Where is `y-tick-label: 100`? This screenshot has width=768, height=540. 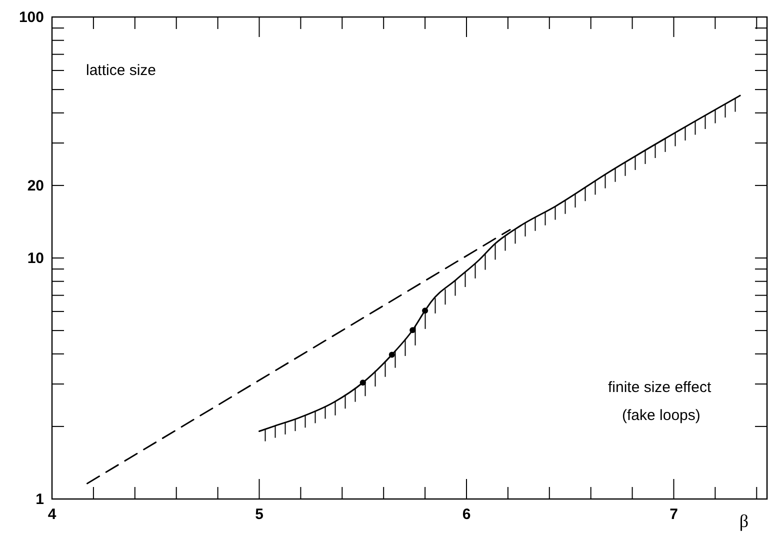 y-tick-label: 100 is located at coordinates (31, 17).